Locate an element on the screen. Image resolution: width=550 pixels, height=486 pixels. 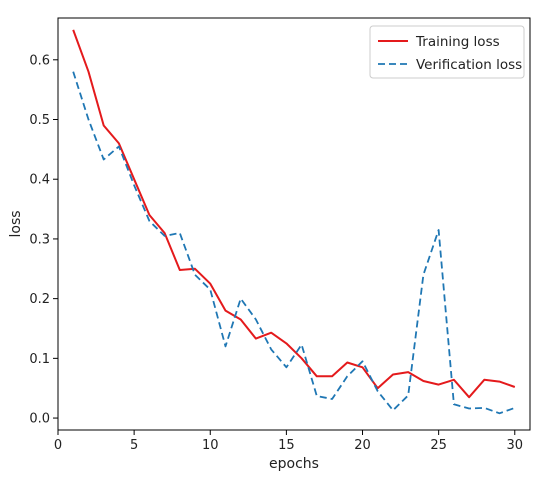
x-tick-label: 0 is located at coordinates (58, 445).